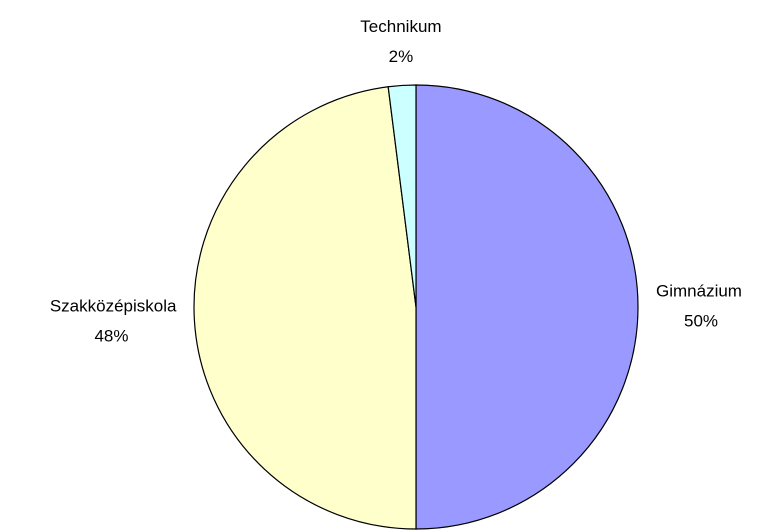 This screenshot has width=774, height=531. What do you see at coordinates (701, 320) in the screenshot?
I see `slice-value-label: 50%` at bounding box center [701, 320].